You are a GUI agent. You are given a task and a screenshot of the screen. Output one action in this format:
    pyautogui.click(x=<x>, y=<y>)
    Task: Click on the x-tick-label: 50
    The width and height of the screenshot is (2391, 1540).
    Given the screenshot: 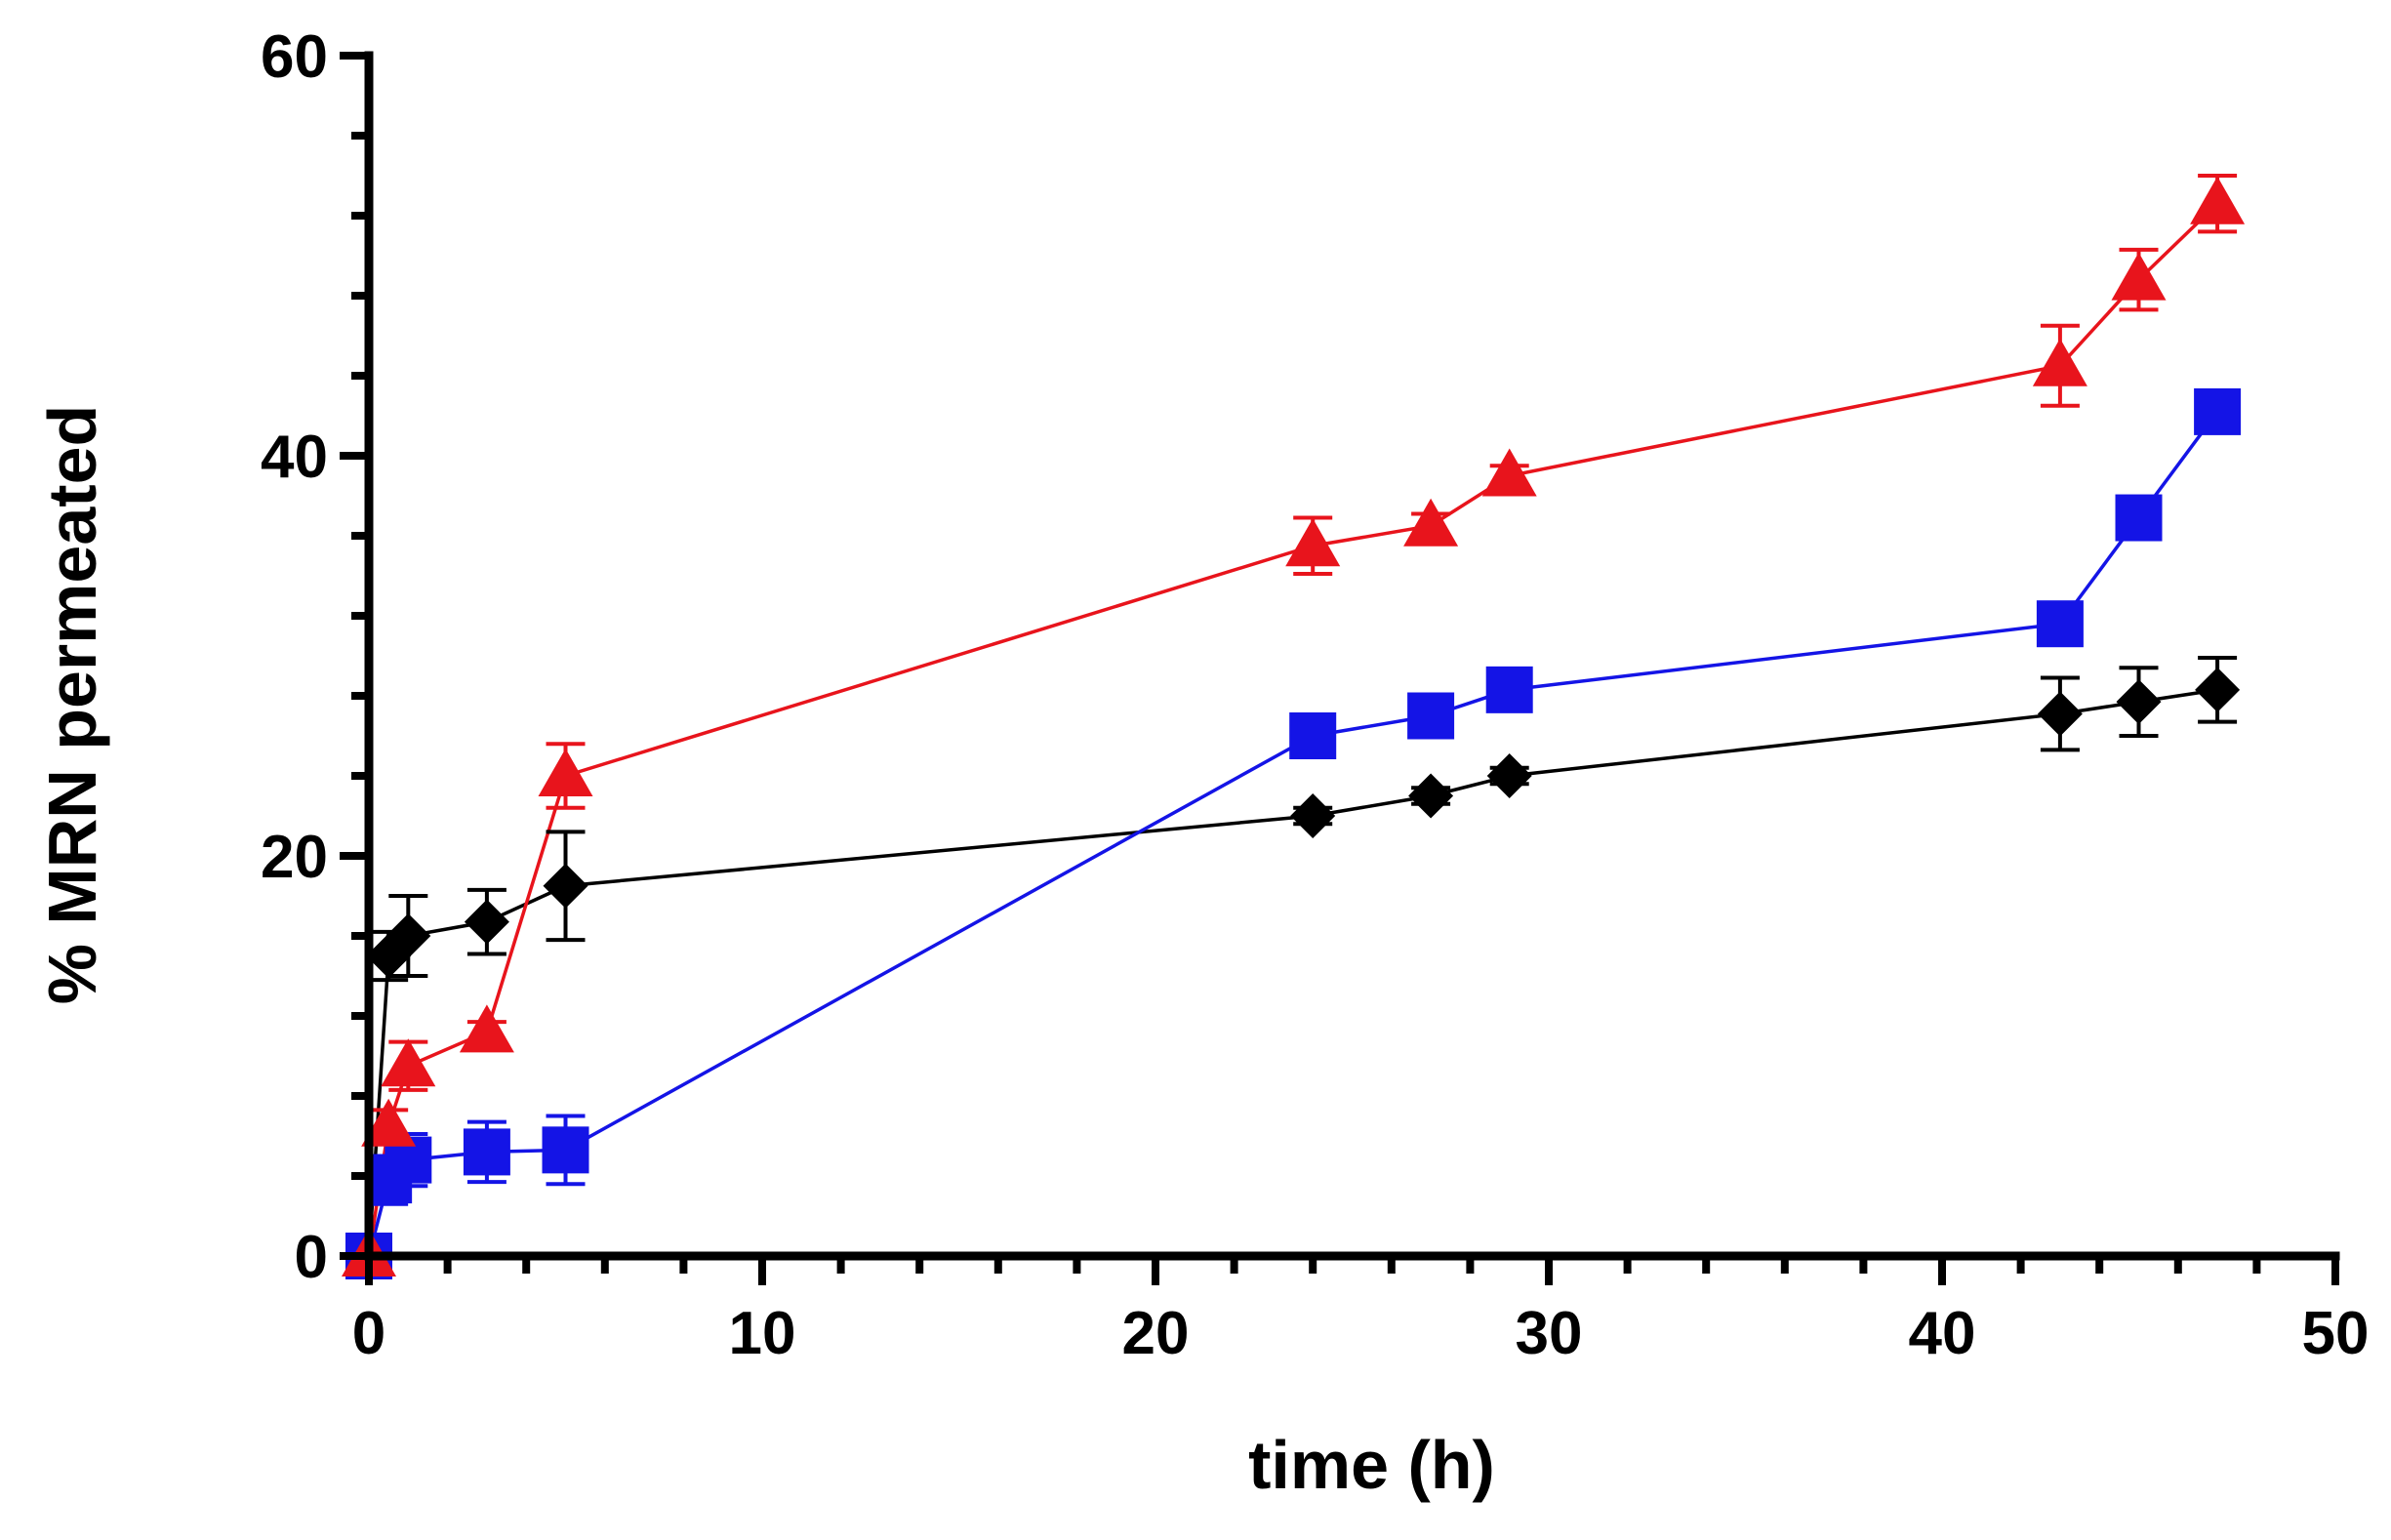 What is the action you would take?
    pyautogui.click(x=2336, y=1333)
    